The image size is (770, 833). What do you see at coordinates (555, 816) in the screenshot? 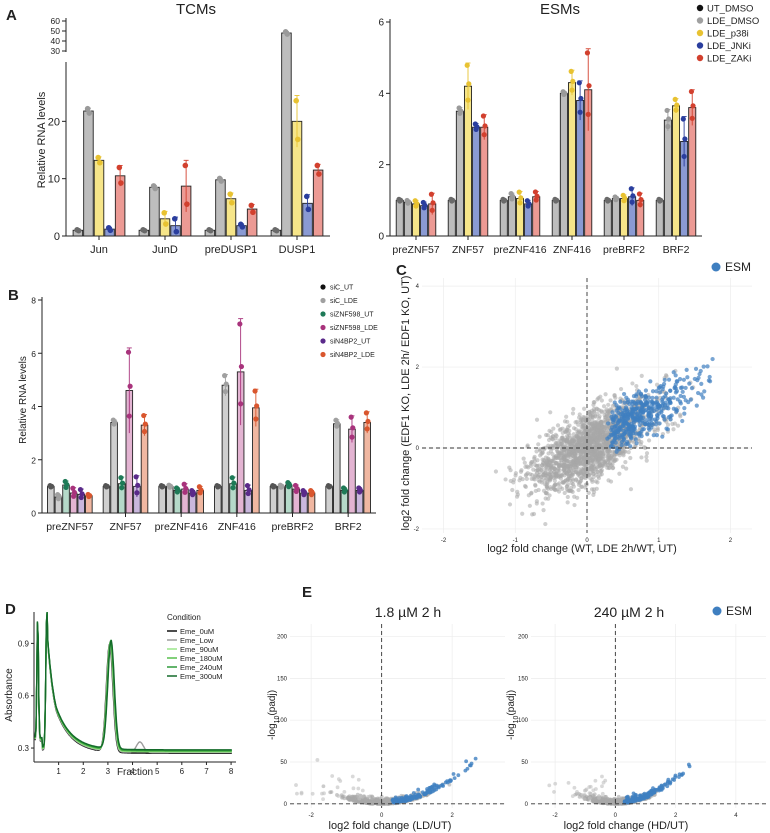
I see `x-tick-label: -2` at bounding box center [555, 816].